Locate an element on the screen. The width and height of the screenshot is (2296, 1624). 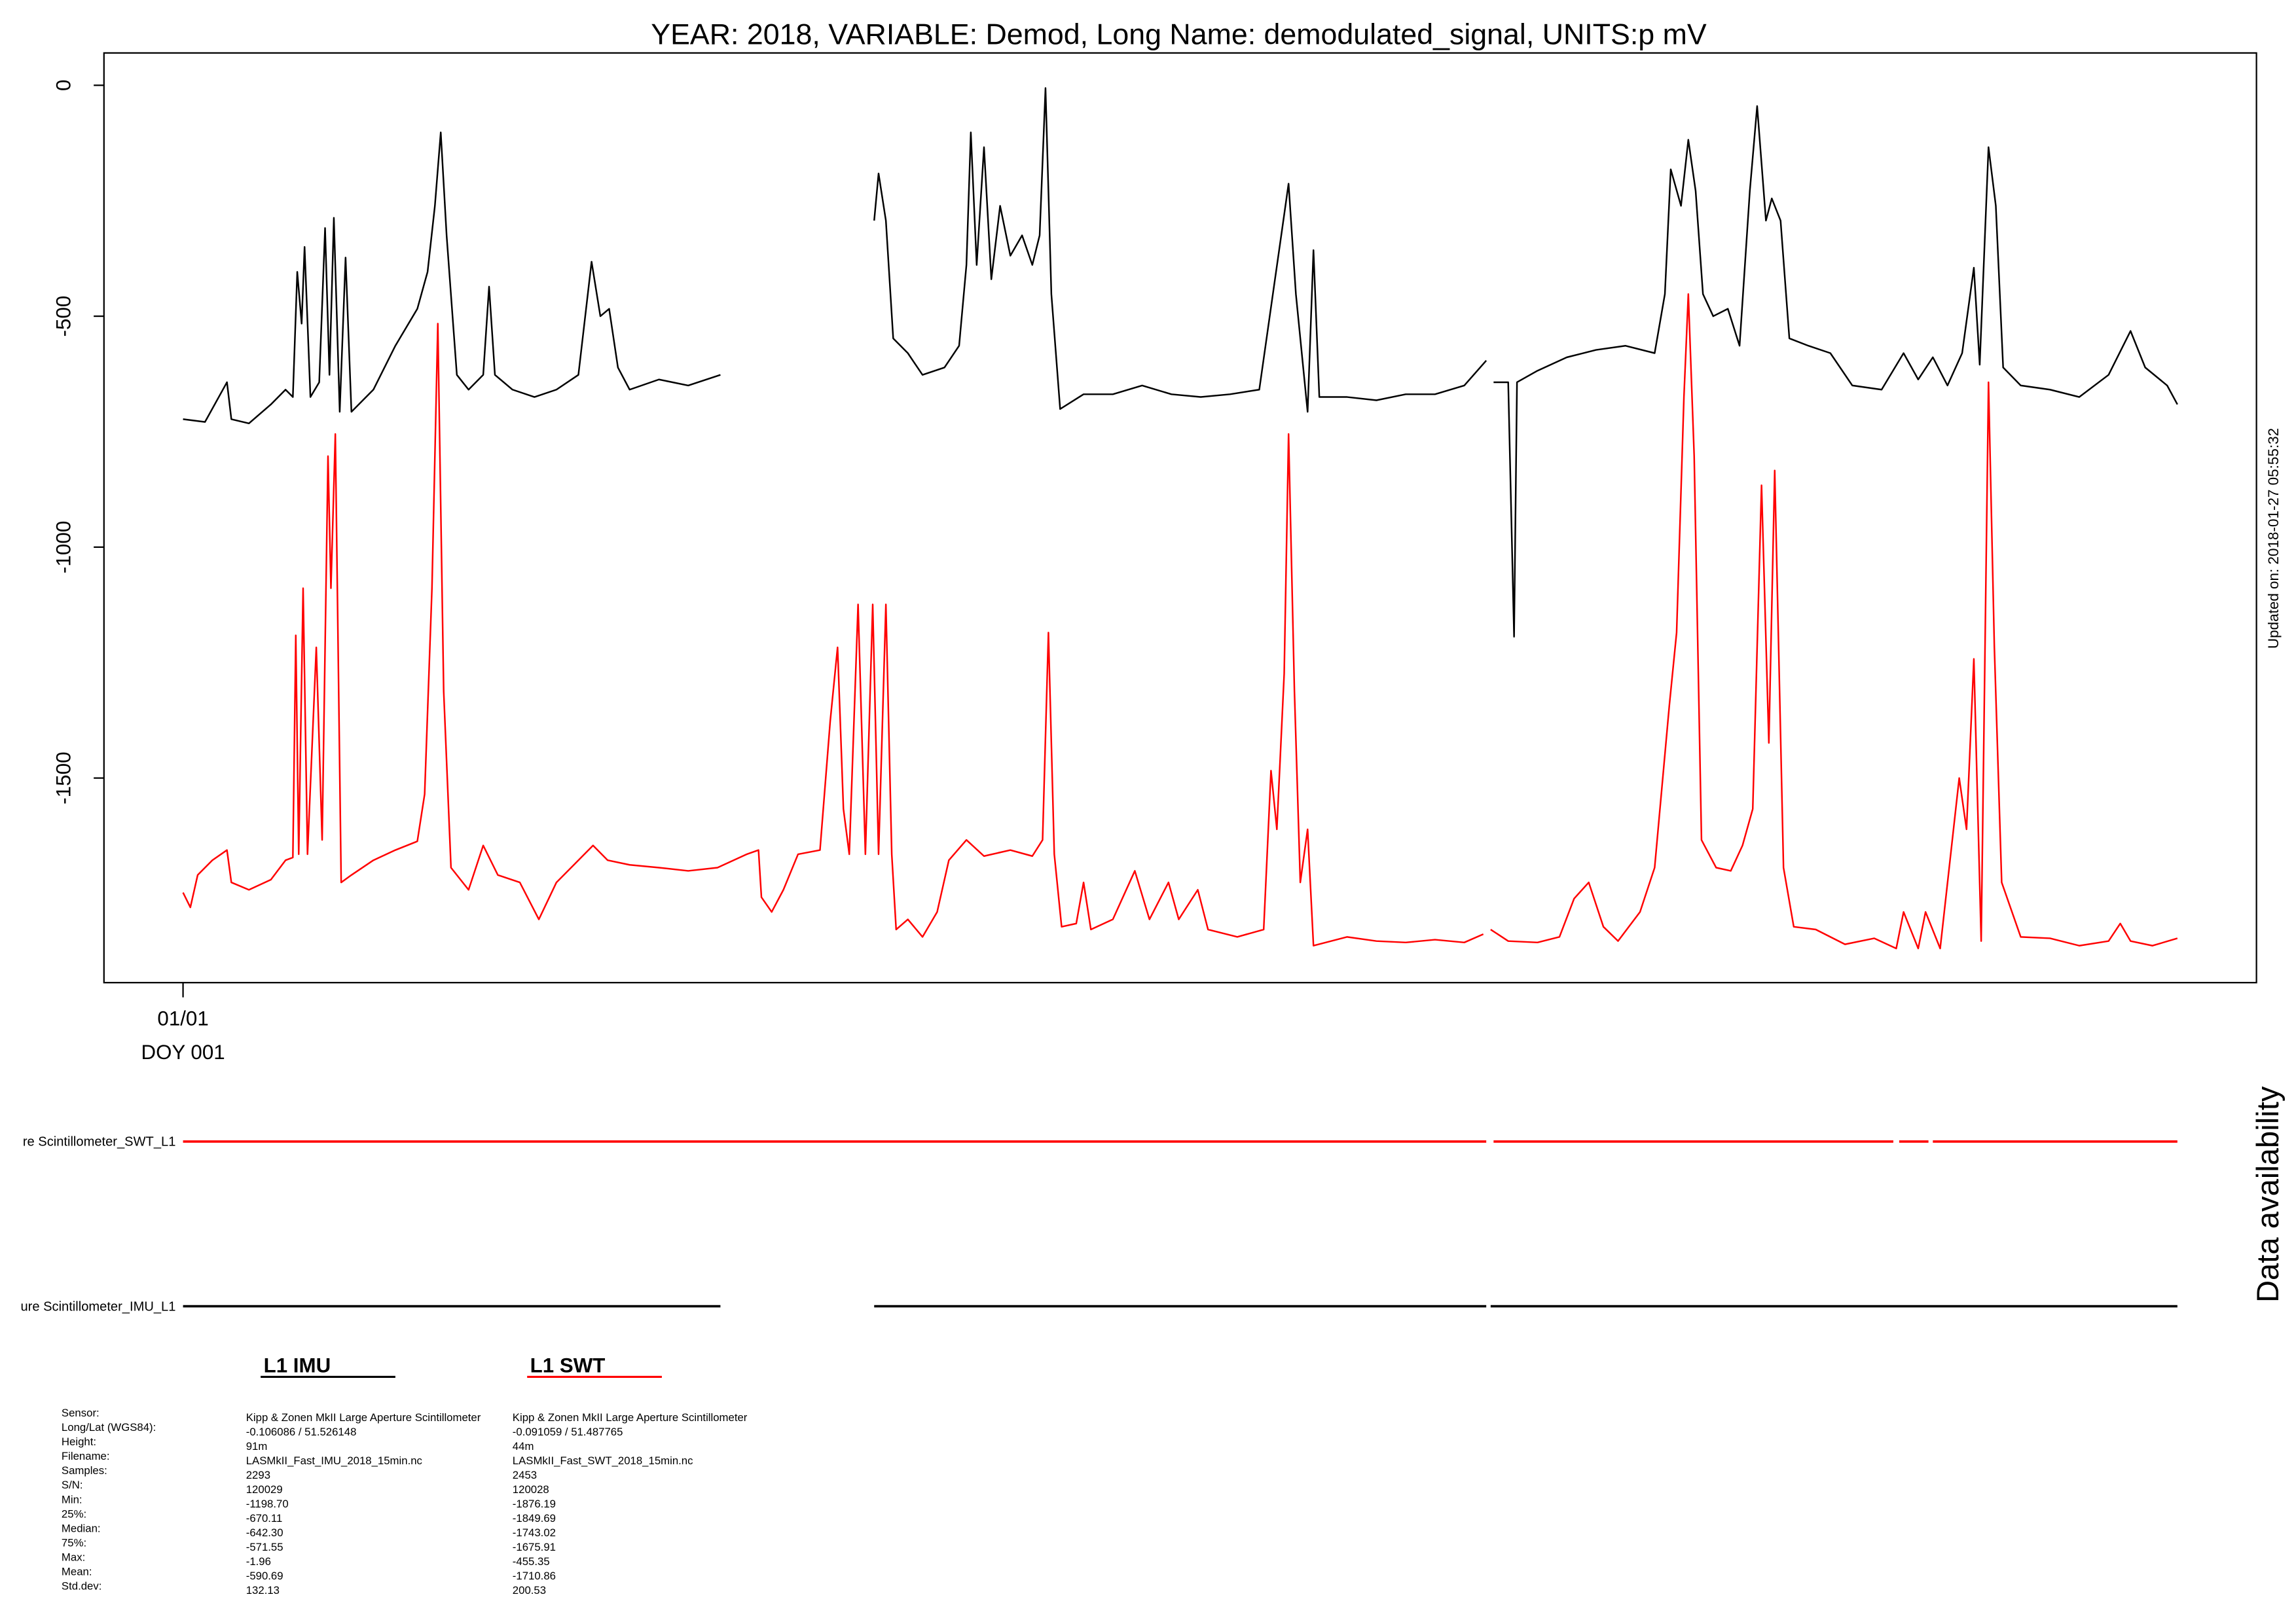
availability-label: ure Scintillometer_IMU_L1 is located at coordinates (97, 1306).